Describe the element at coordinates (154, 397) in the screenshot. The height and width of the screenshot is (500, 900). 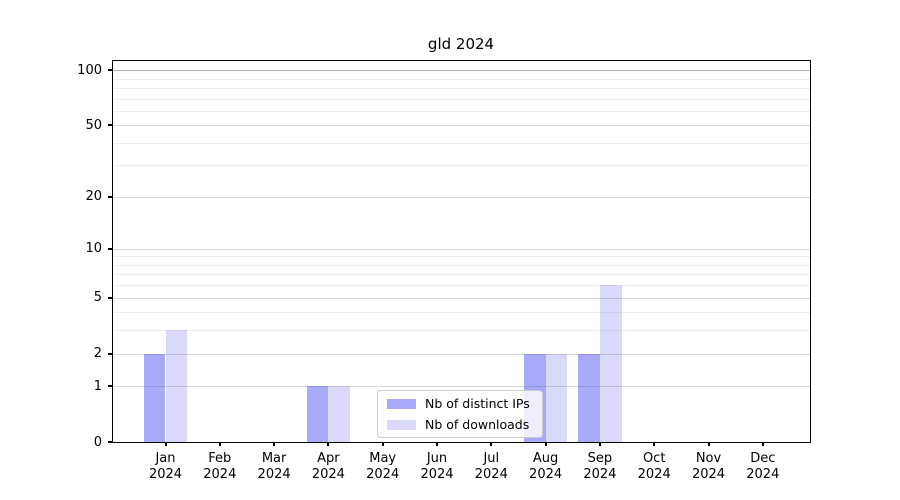
I see `bar-distinct-ips-jan-2024` at that location.